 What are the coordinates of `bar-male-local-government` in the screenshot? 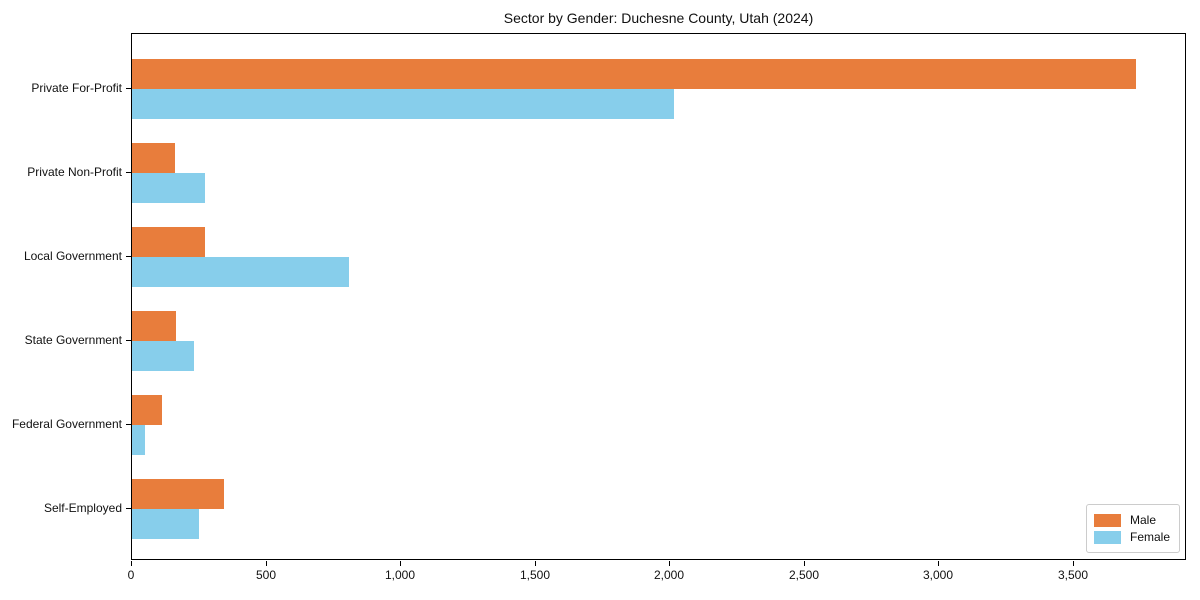 It's located at (168, 242).